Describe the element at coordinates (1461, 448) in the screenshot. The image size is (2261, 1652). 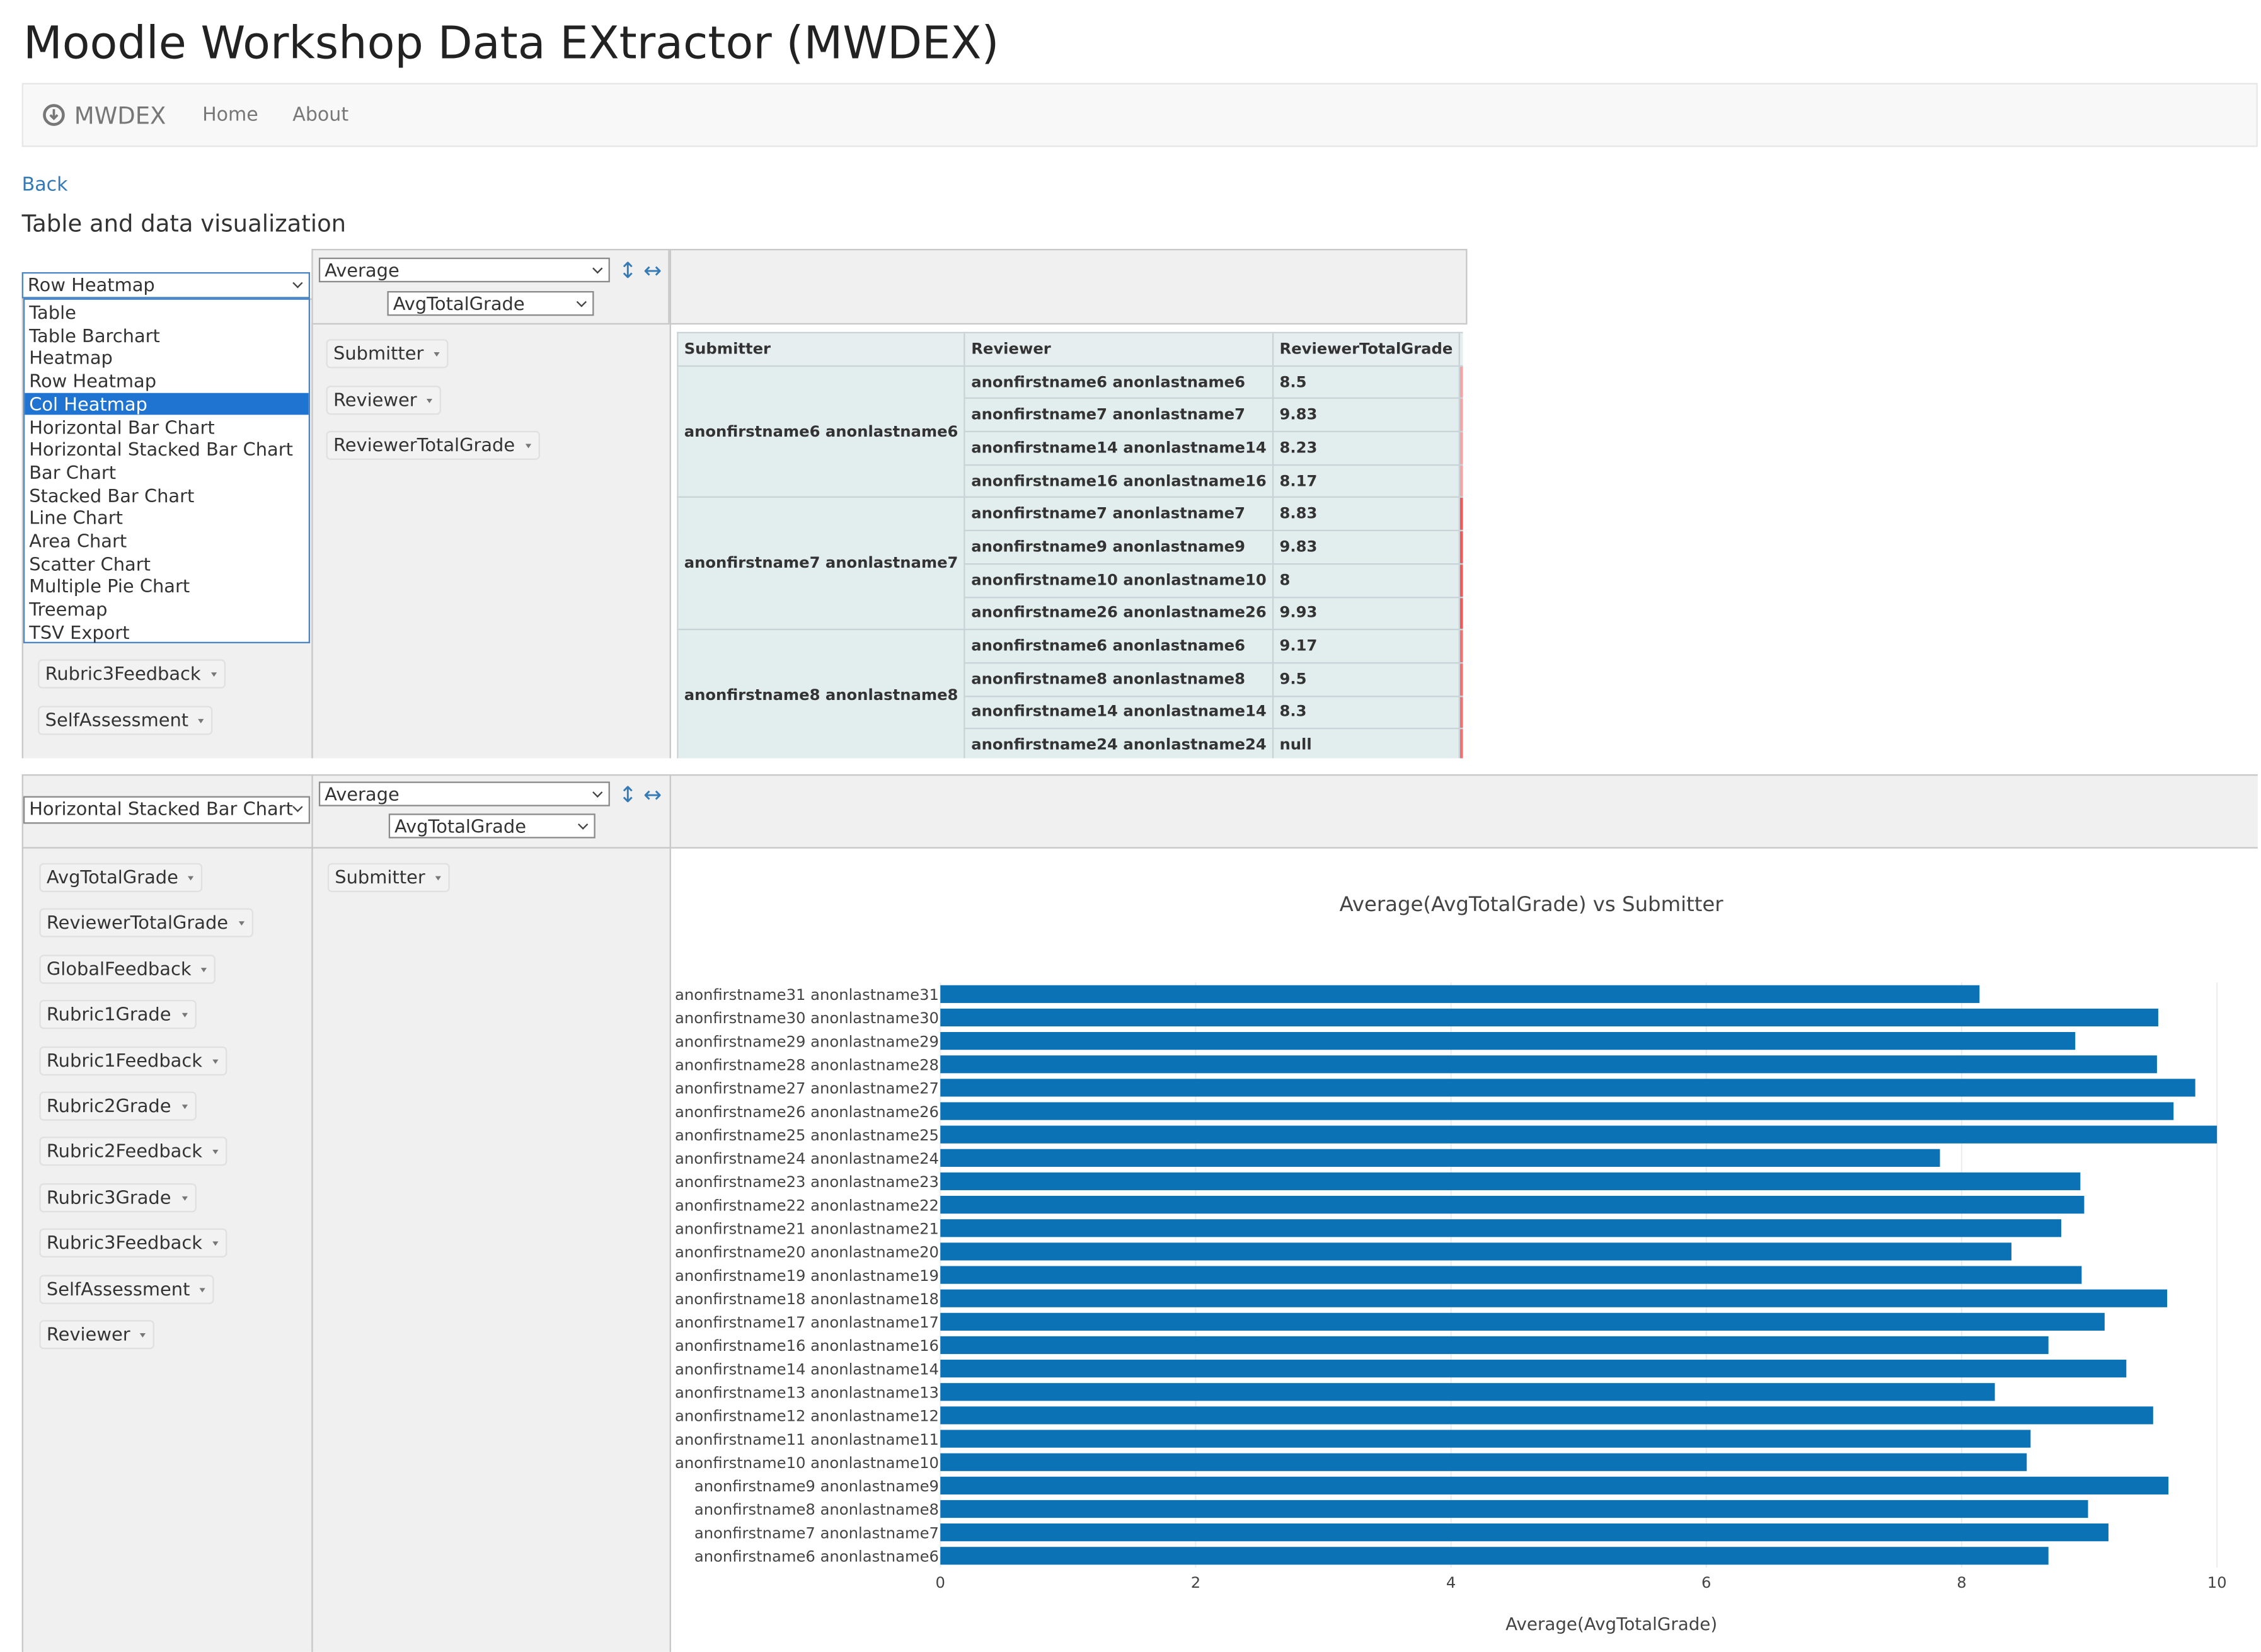
I see `total-cell: 8.68` at that location.